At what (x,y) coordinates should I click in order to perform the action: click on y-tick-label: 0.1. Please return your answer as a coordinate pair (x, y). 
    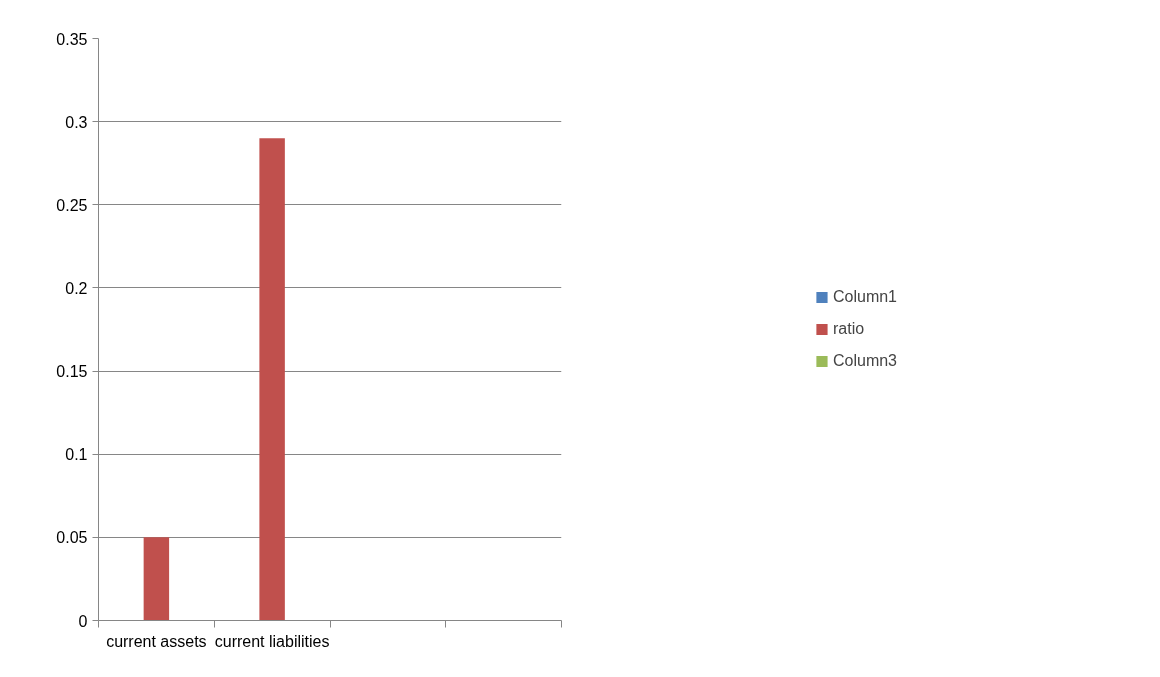
    Looking at the image, I should click on (76, 455).